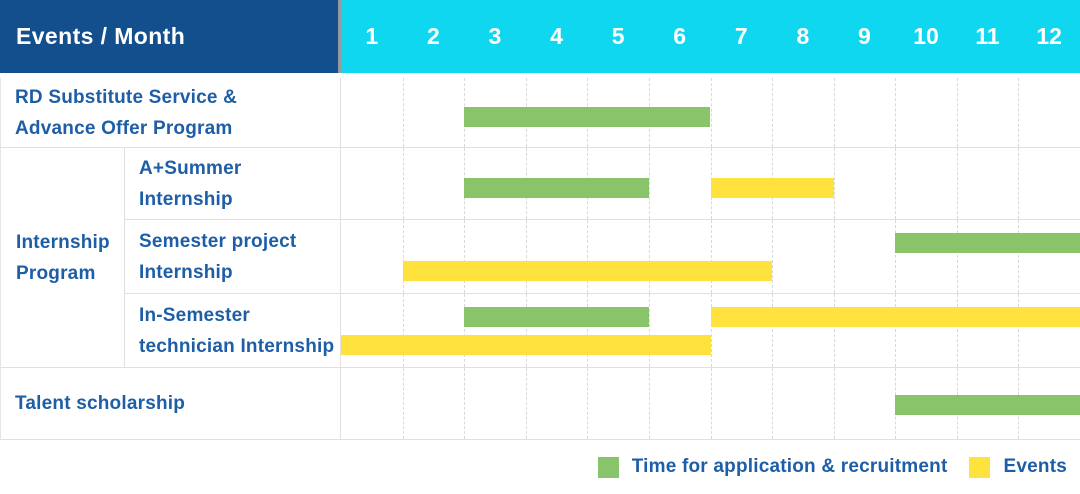  Describe the element at coordinates (1049, 36) in the screenshot. I see `month-header-cell: 12` at that location.